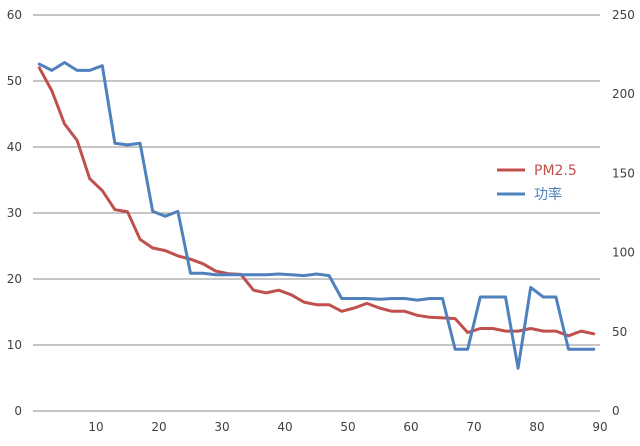 The width and height of the screenshot is (640, 446). Describe the element at coordinates (548, 194) in the screenshot. I see `legend-label: 功率` at that location.